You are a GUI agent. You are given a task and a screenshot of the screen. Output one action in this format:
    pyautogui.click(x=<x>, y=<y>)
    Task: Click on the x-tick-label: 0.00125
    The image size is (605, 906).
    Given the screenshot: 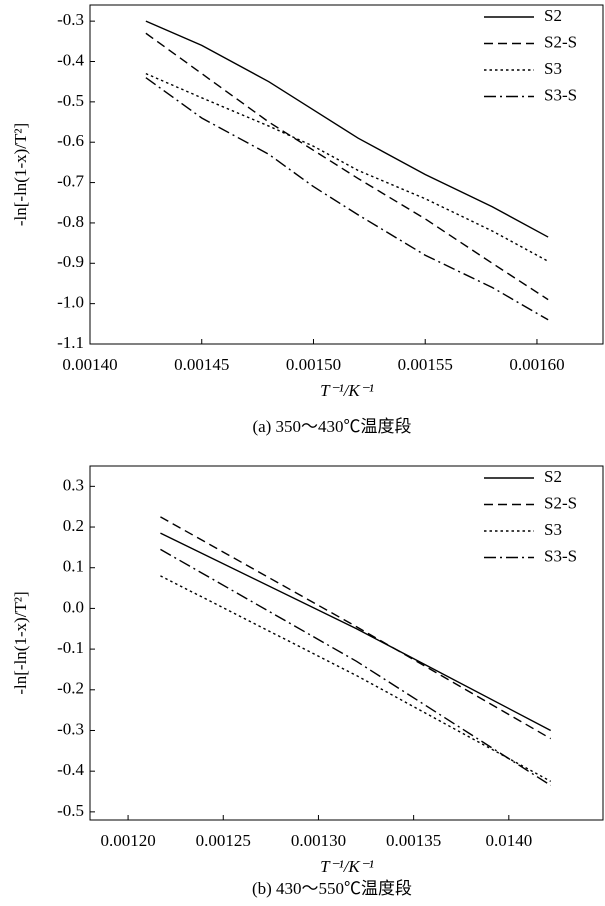 What is the action you would take?
    pyautogui.click(x=223, y=840)
    